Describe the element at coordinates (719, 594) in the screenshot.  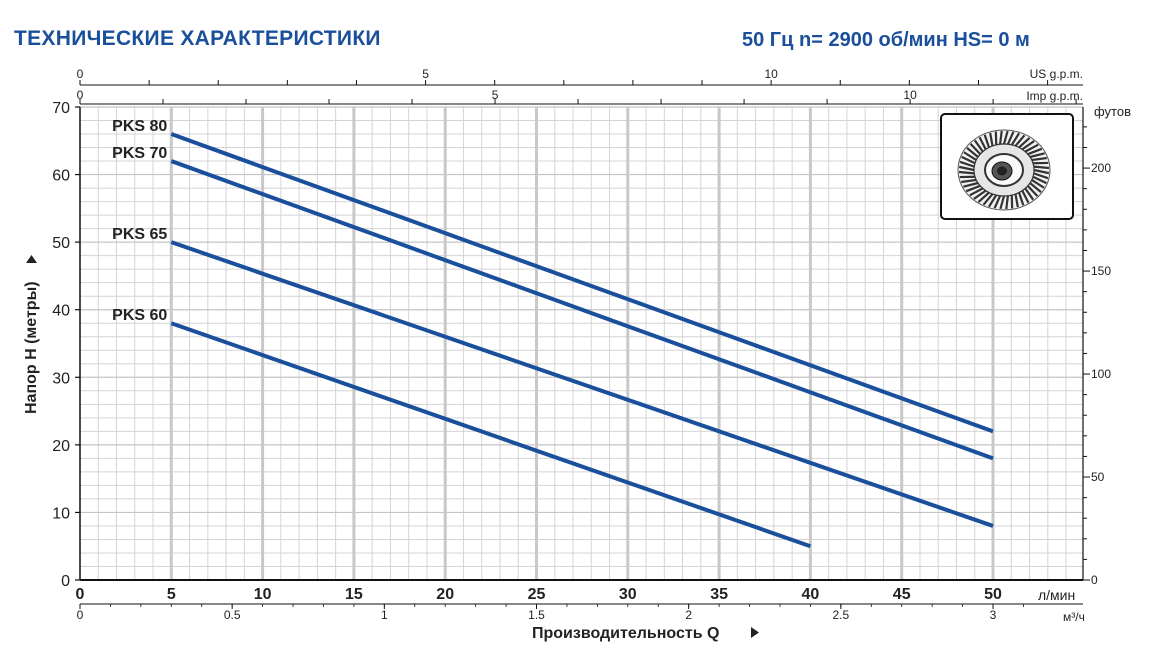
I see `x-tick-label: 35` at that location.